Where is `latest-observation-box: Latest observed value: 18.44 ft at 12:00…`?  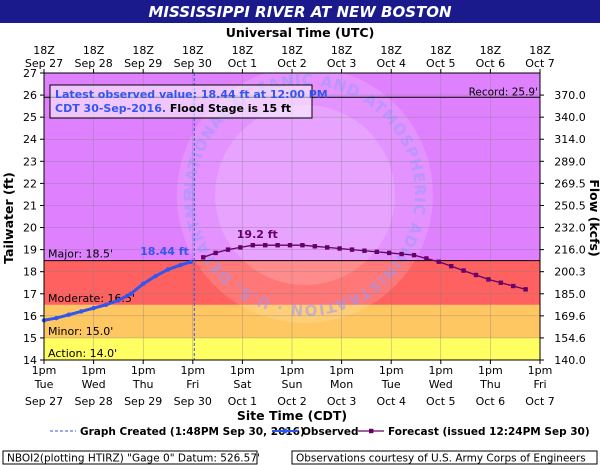
latest-observation-box: Latest observed value: 18.44 ft at 12:00… is located at coordinates (188, 101).